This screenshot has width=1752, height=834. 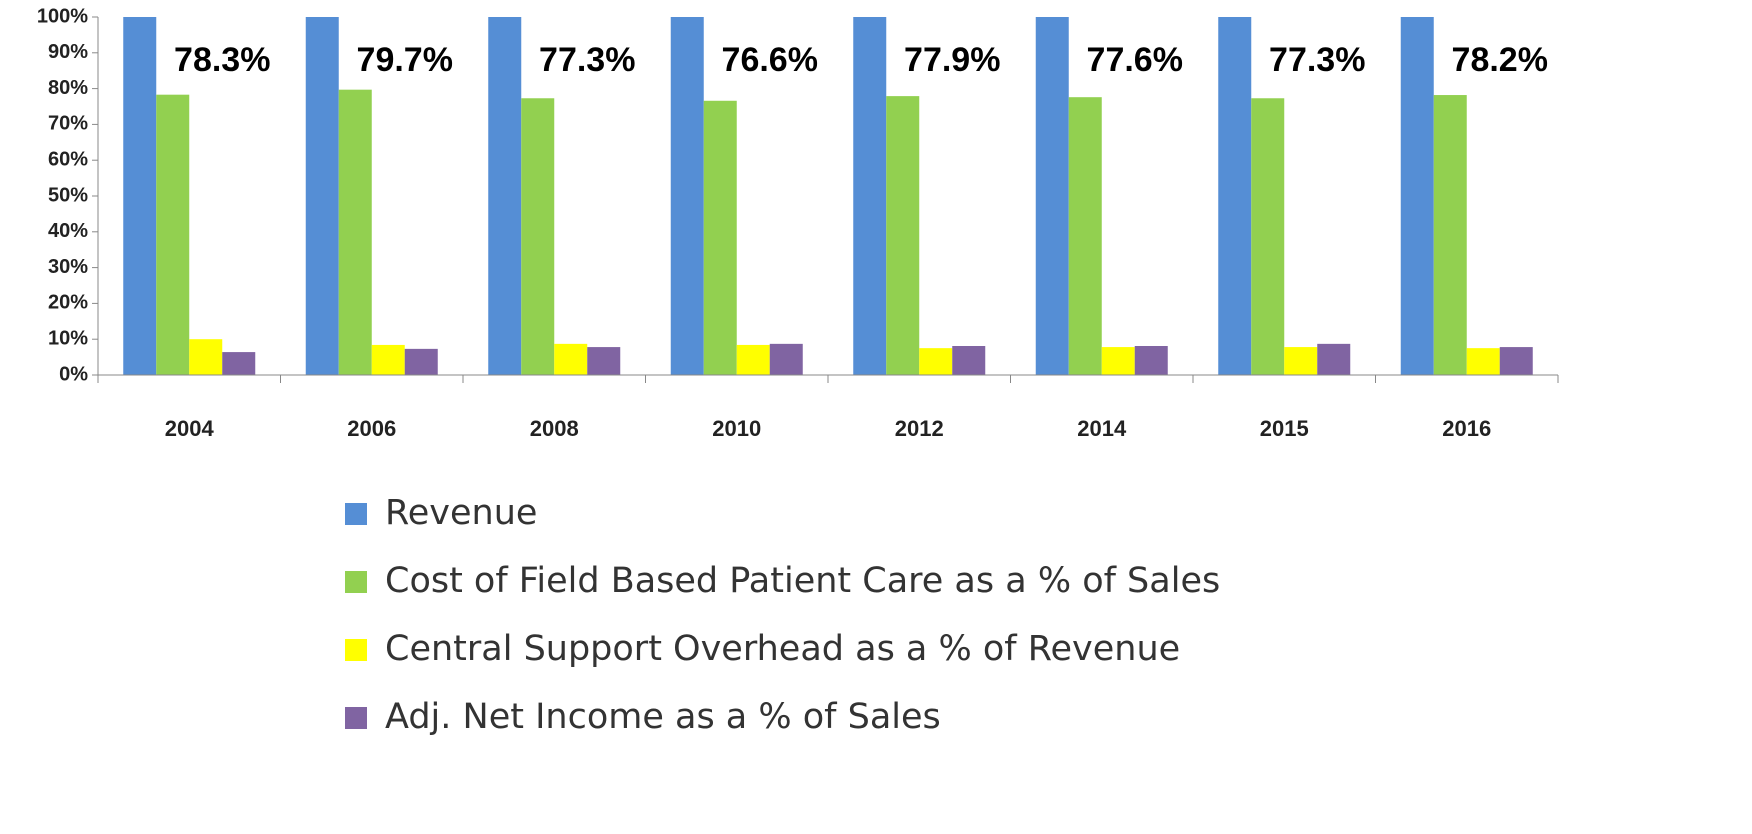 I want to click on legend-label: Revenue, so click(x=461, y=513).